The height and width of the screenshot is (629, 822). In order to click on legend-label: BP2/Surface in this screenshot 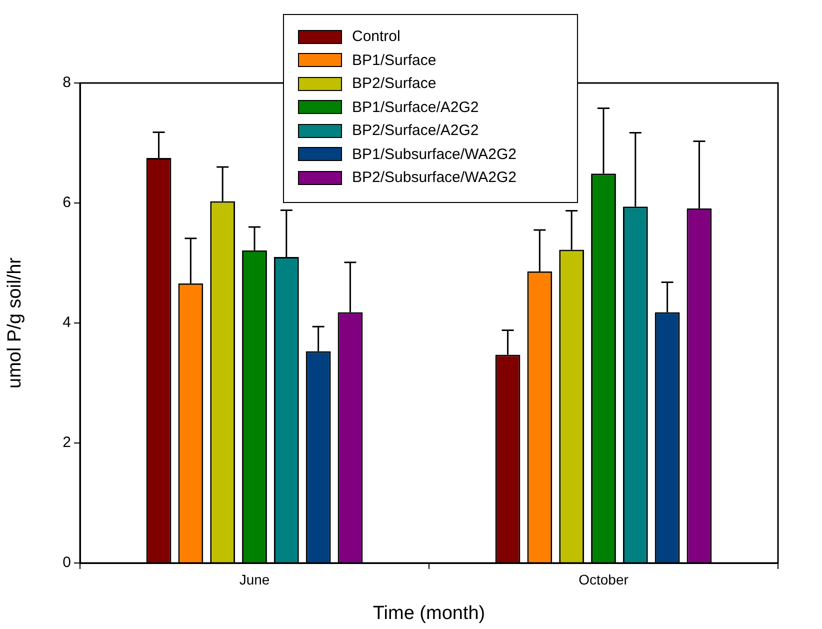, I will do `click(394, 83)`.